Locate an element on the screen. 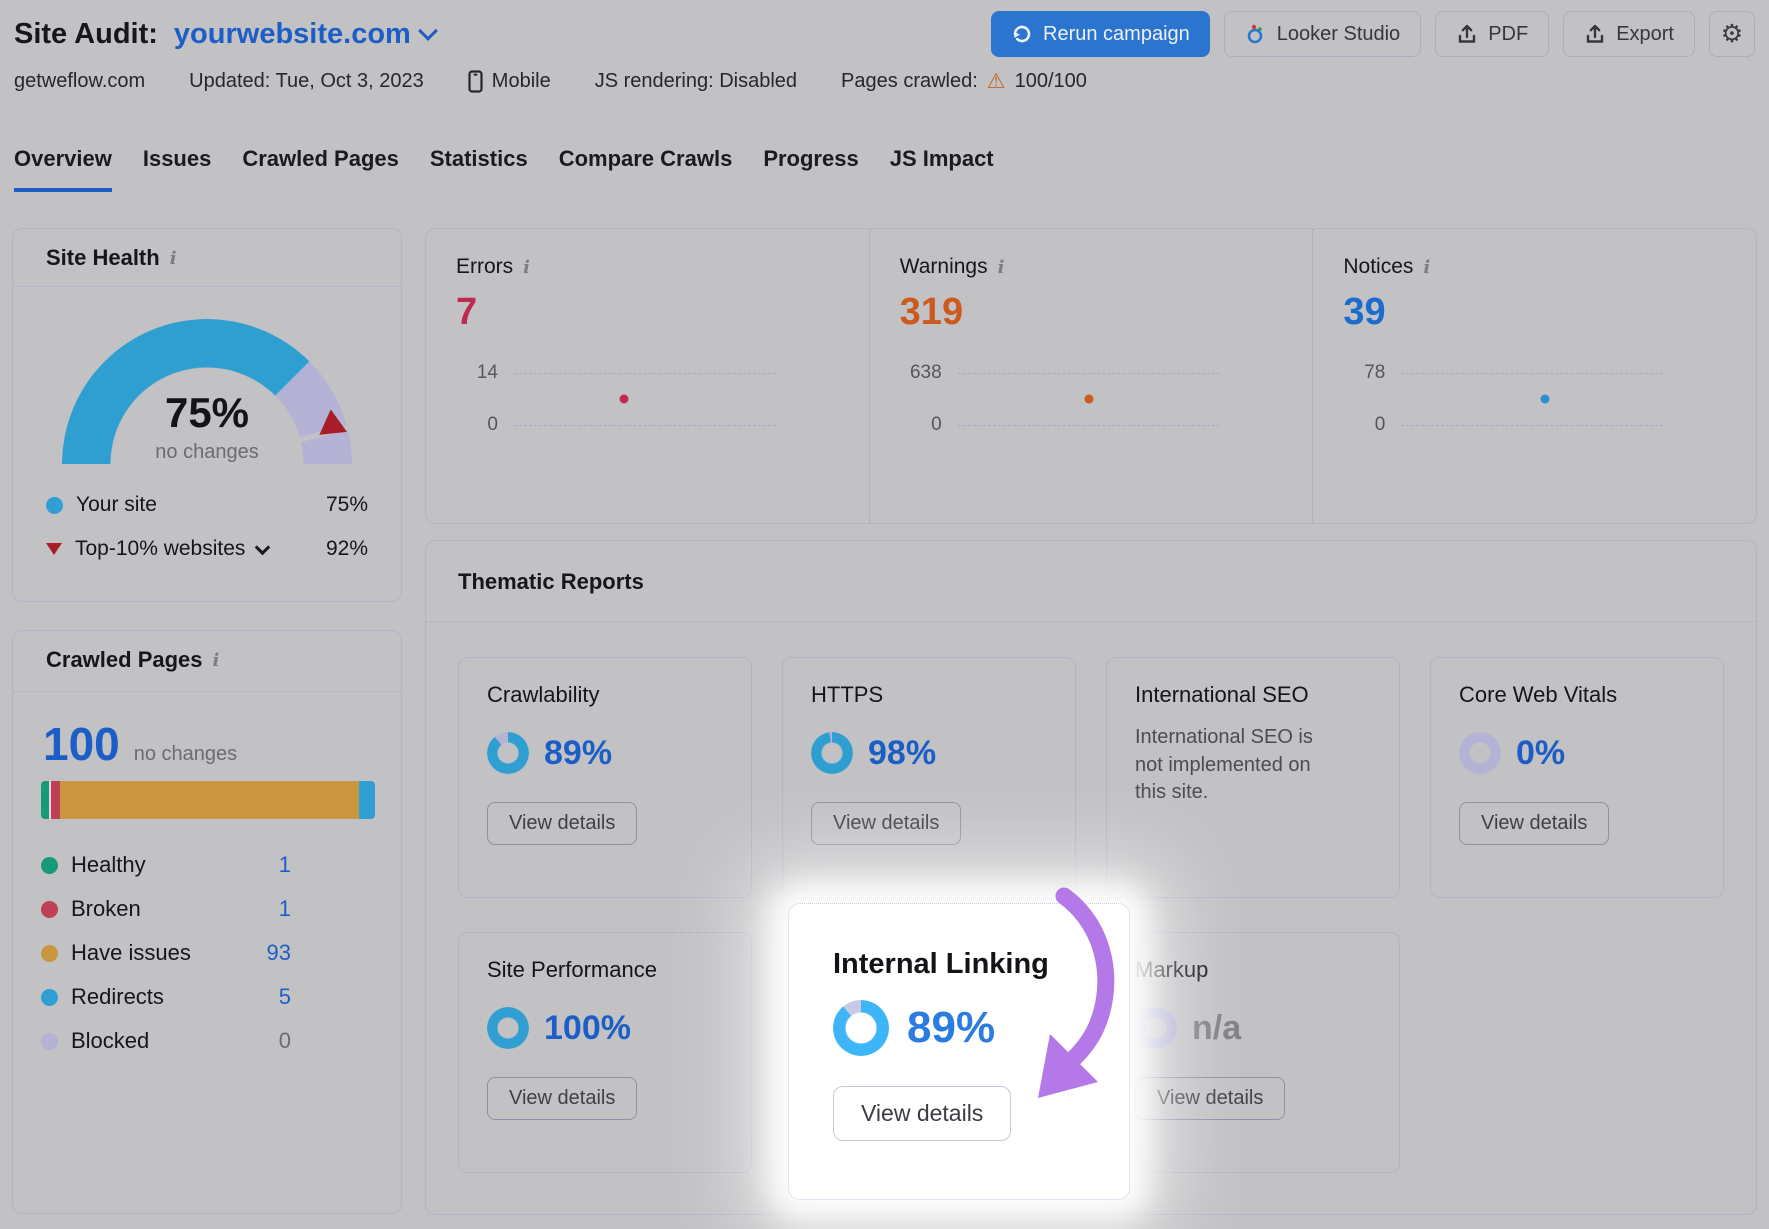  warnings-count: 319 is located at coordinates (931, 312).